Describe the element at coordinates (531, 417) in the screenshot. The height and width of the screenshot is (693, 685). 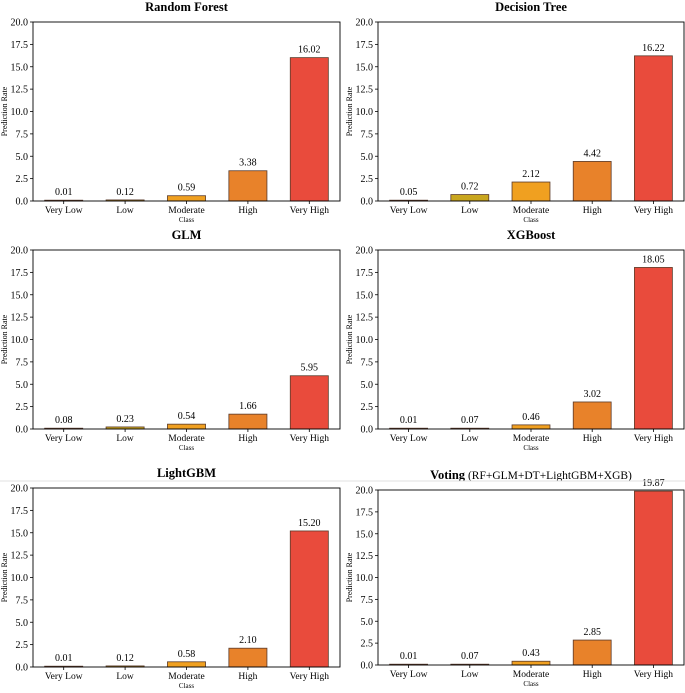
I see `bar-value-label: 0.46` at that location.